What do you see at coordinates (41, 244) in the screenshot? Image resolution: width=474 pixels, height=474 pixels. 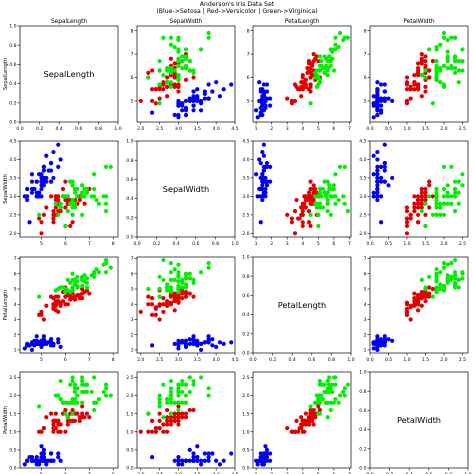 I see `cell-1-0-xtick-label-0: 5` at bounding box center [41, 244].